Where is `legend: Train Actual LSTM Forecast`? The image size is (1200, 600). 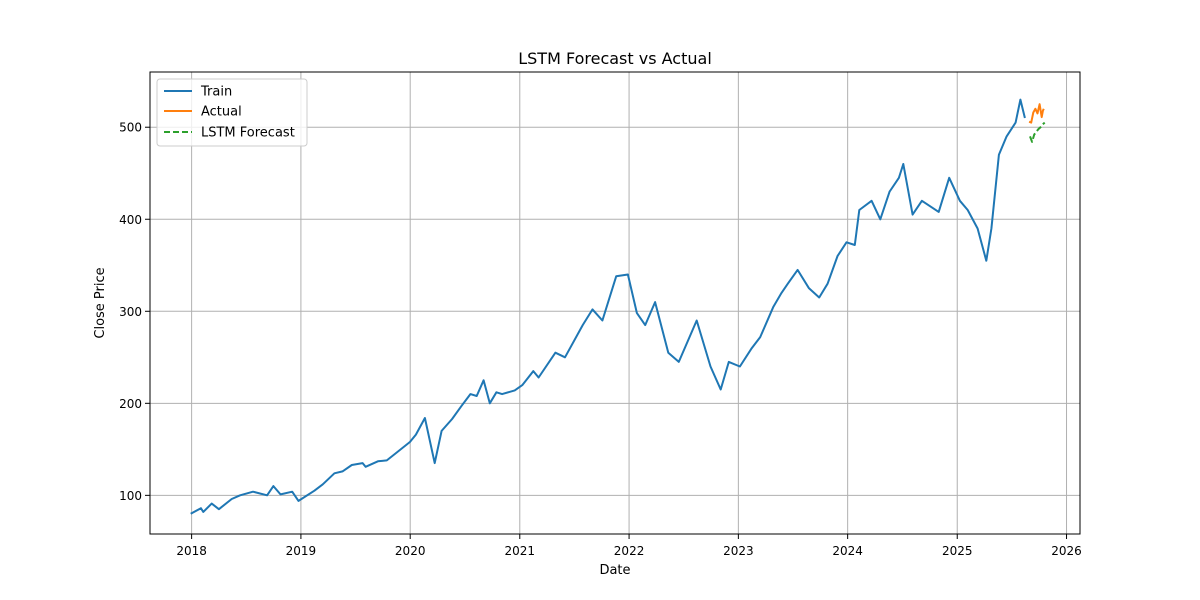 legend: Train Actual LSTM Forecast is located at coordinates (232, 112).